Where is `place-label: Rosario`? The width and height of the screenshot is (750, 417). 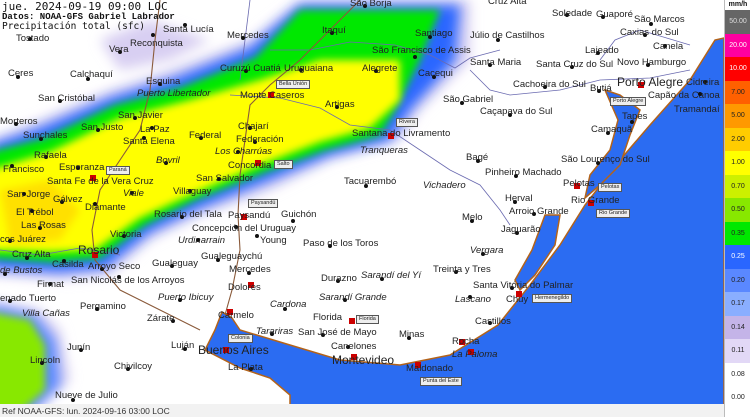 place-label: Rosario is located at coordinates (99, 250).